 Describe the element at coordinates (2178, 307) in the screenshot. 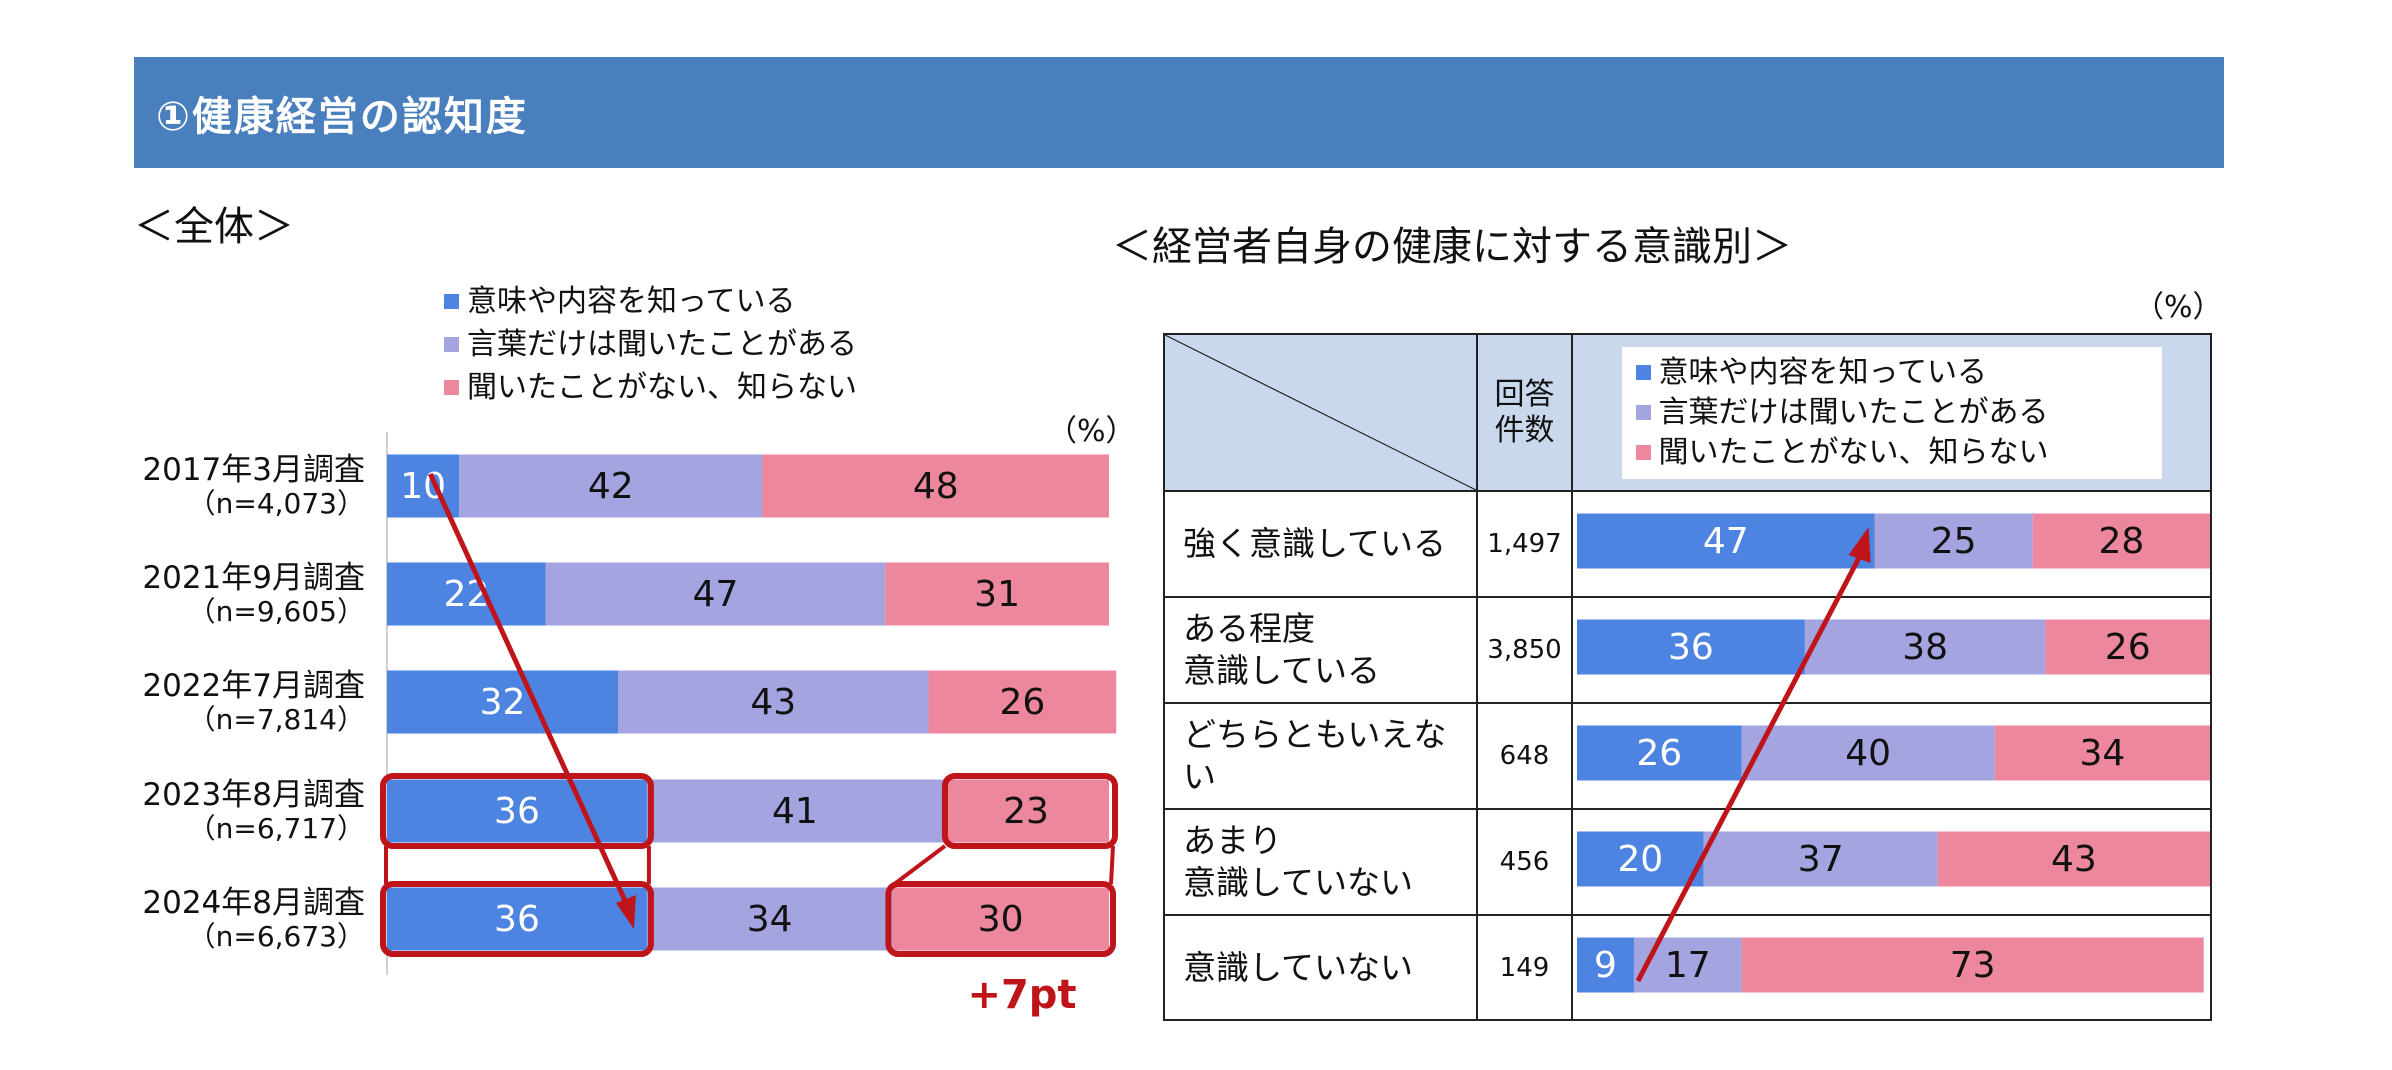

I see `right-unit-label: （%）` at that location.